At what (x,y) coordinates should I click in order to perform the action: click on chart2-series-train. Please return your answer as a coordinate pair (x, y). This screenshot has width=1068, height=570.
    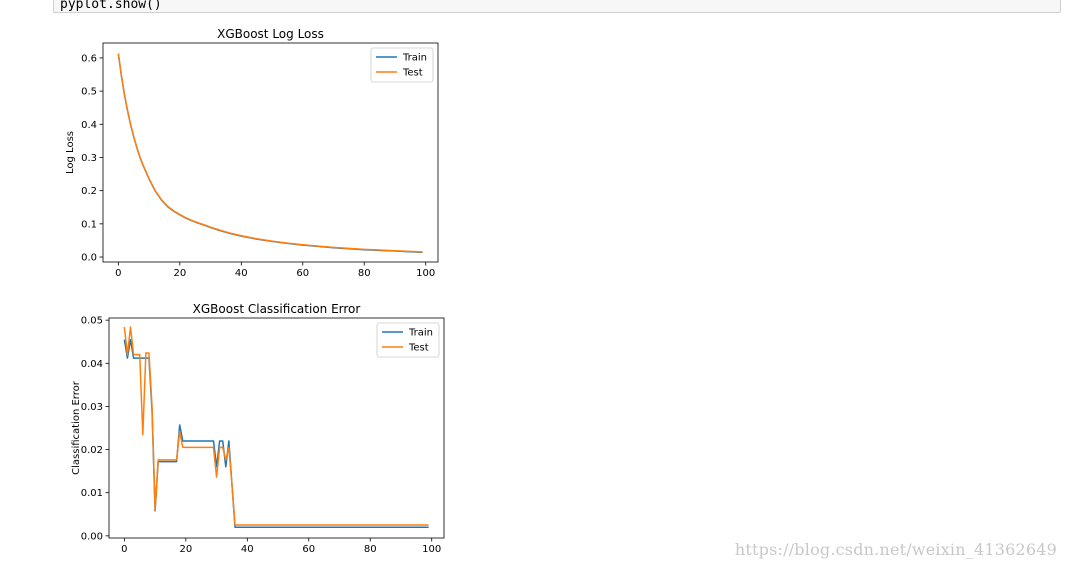
    Looking at the image, I should click on (276, 433).